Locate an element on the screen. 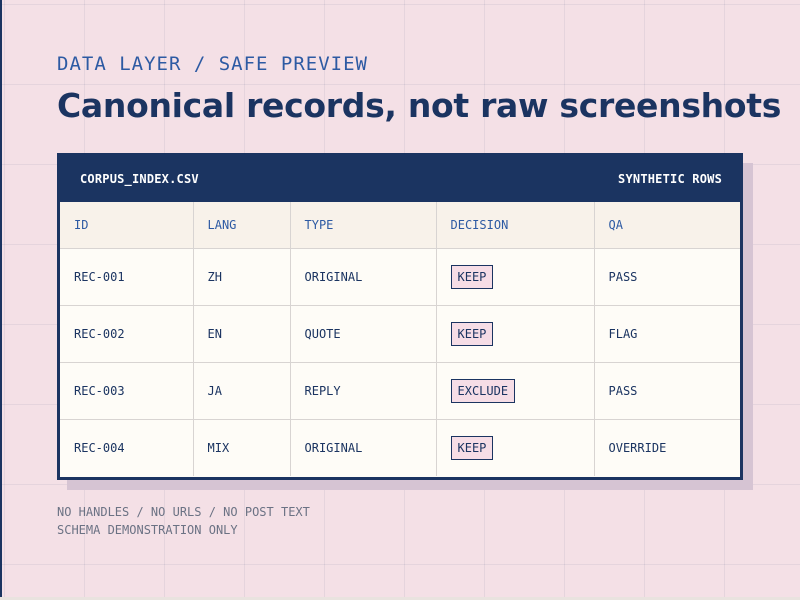 This screenshot has width=800, height=600. table-row: REC-003 JA REPLY EXCLUDE PASS is located at coordinates (400, 391).